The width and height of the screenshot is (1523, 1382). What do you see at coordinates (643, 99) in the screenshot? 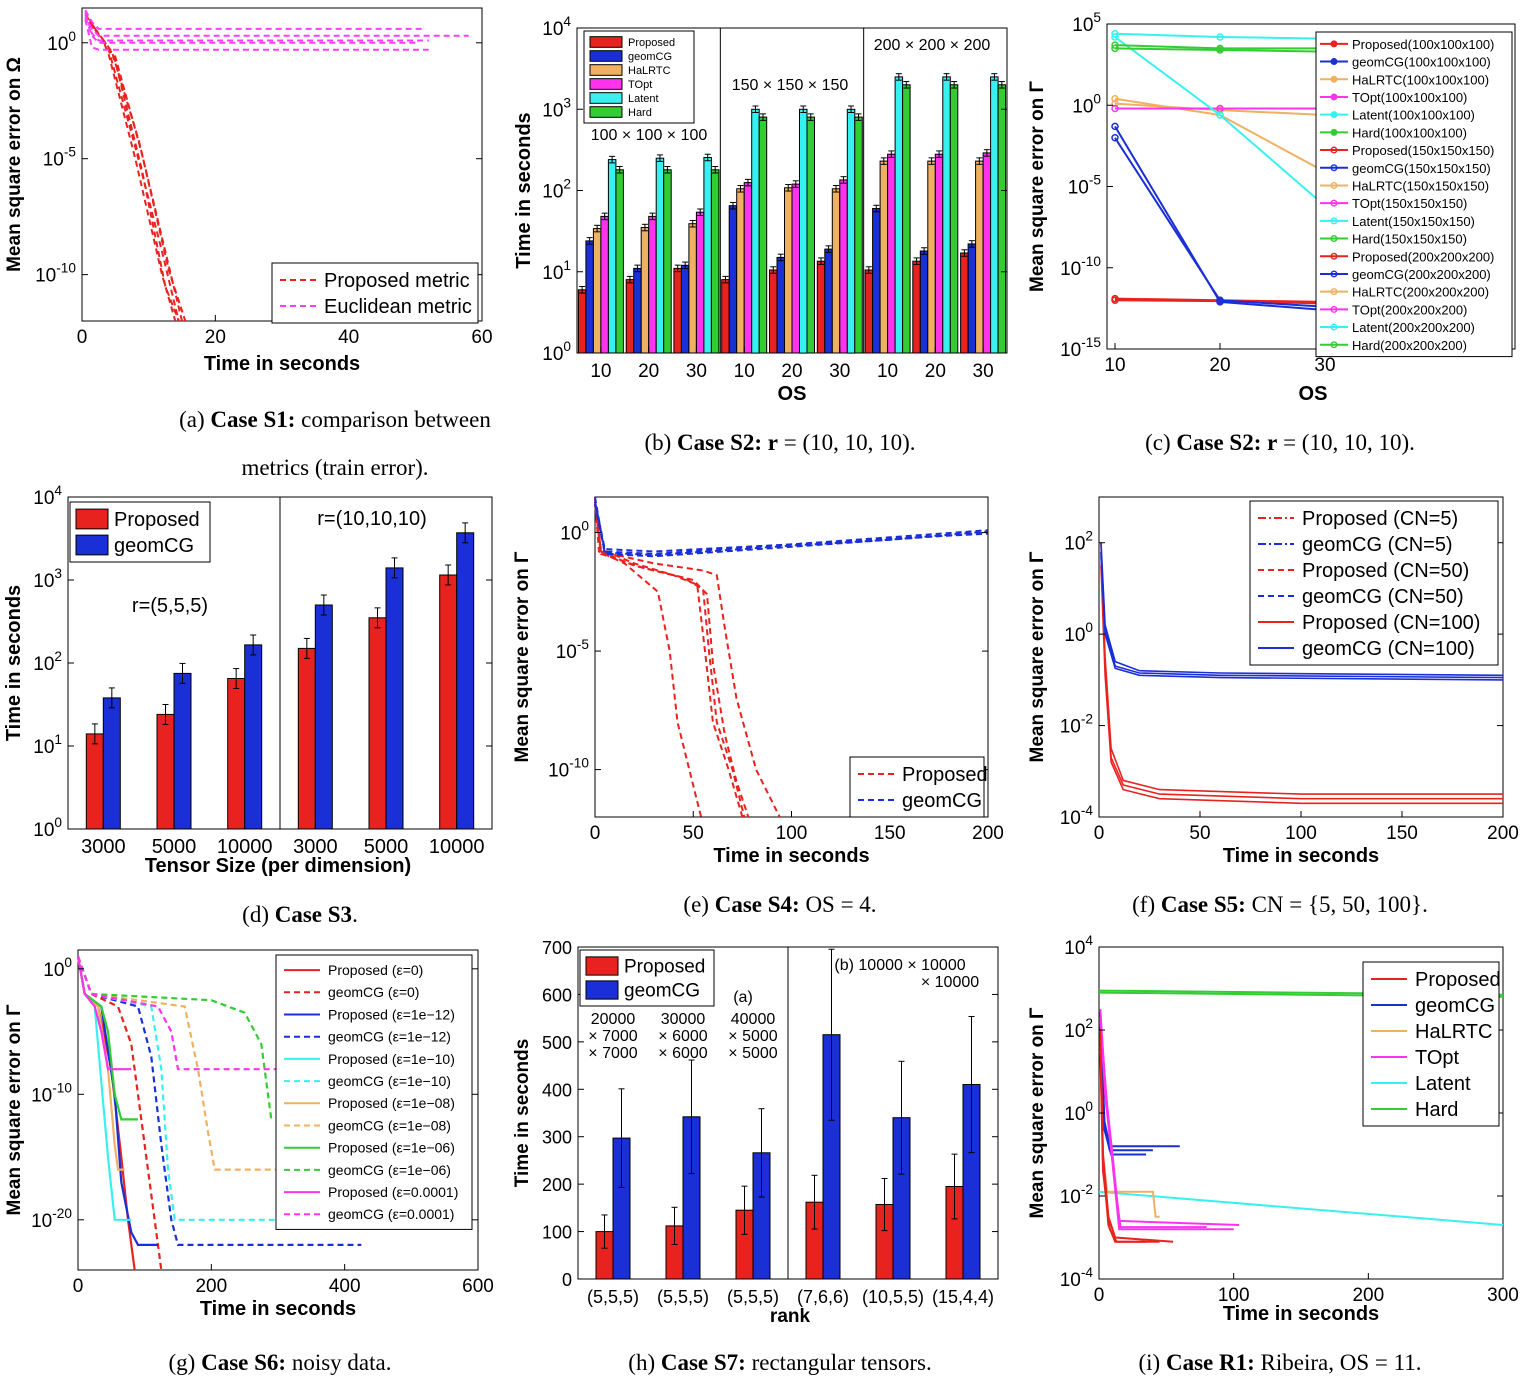
I see `legend-label: Latent` at bounding box center [643, 99].